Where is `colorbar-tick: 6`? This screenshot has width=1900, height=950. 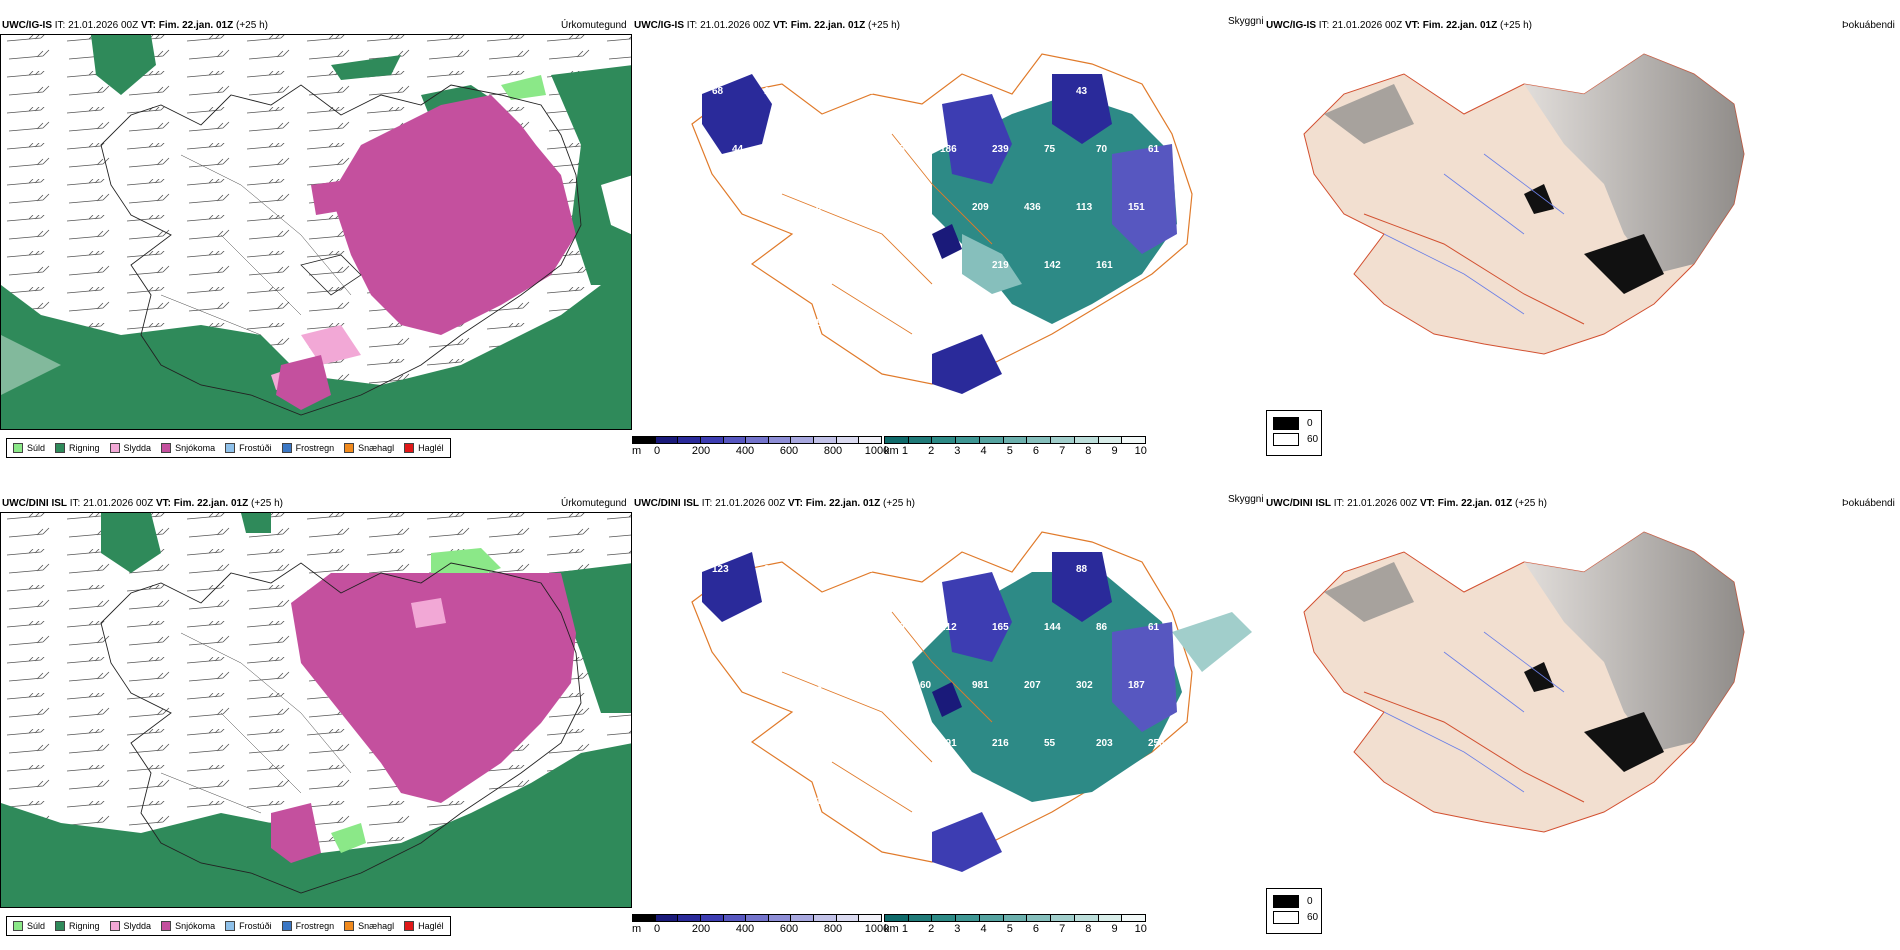 colorbar-tick: 6 is located at coordinates (1036, 929).